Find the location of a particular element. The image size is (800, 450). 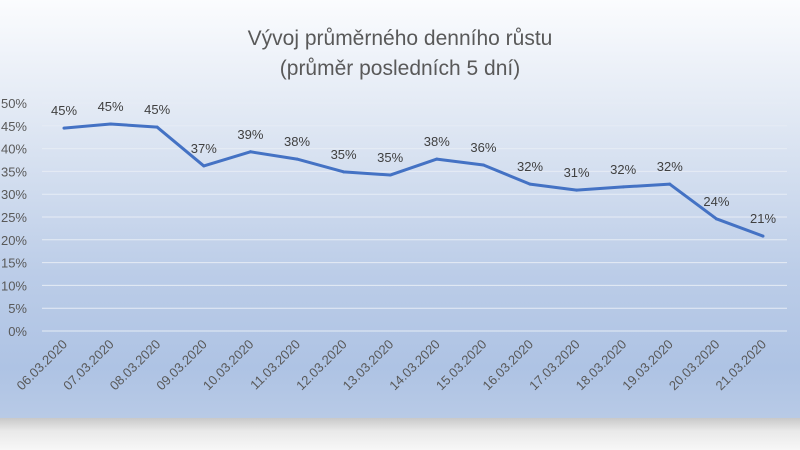

y-tick-label: 0% is located at coordinates (17, 331).